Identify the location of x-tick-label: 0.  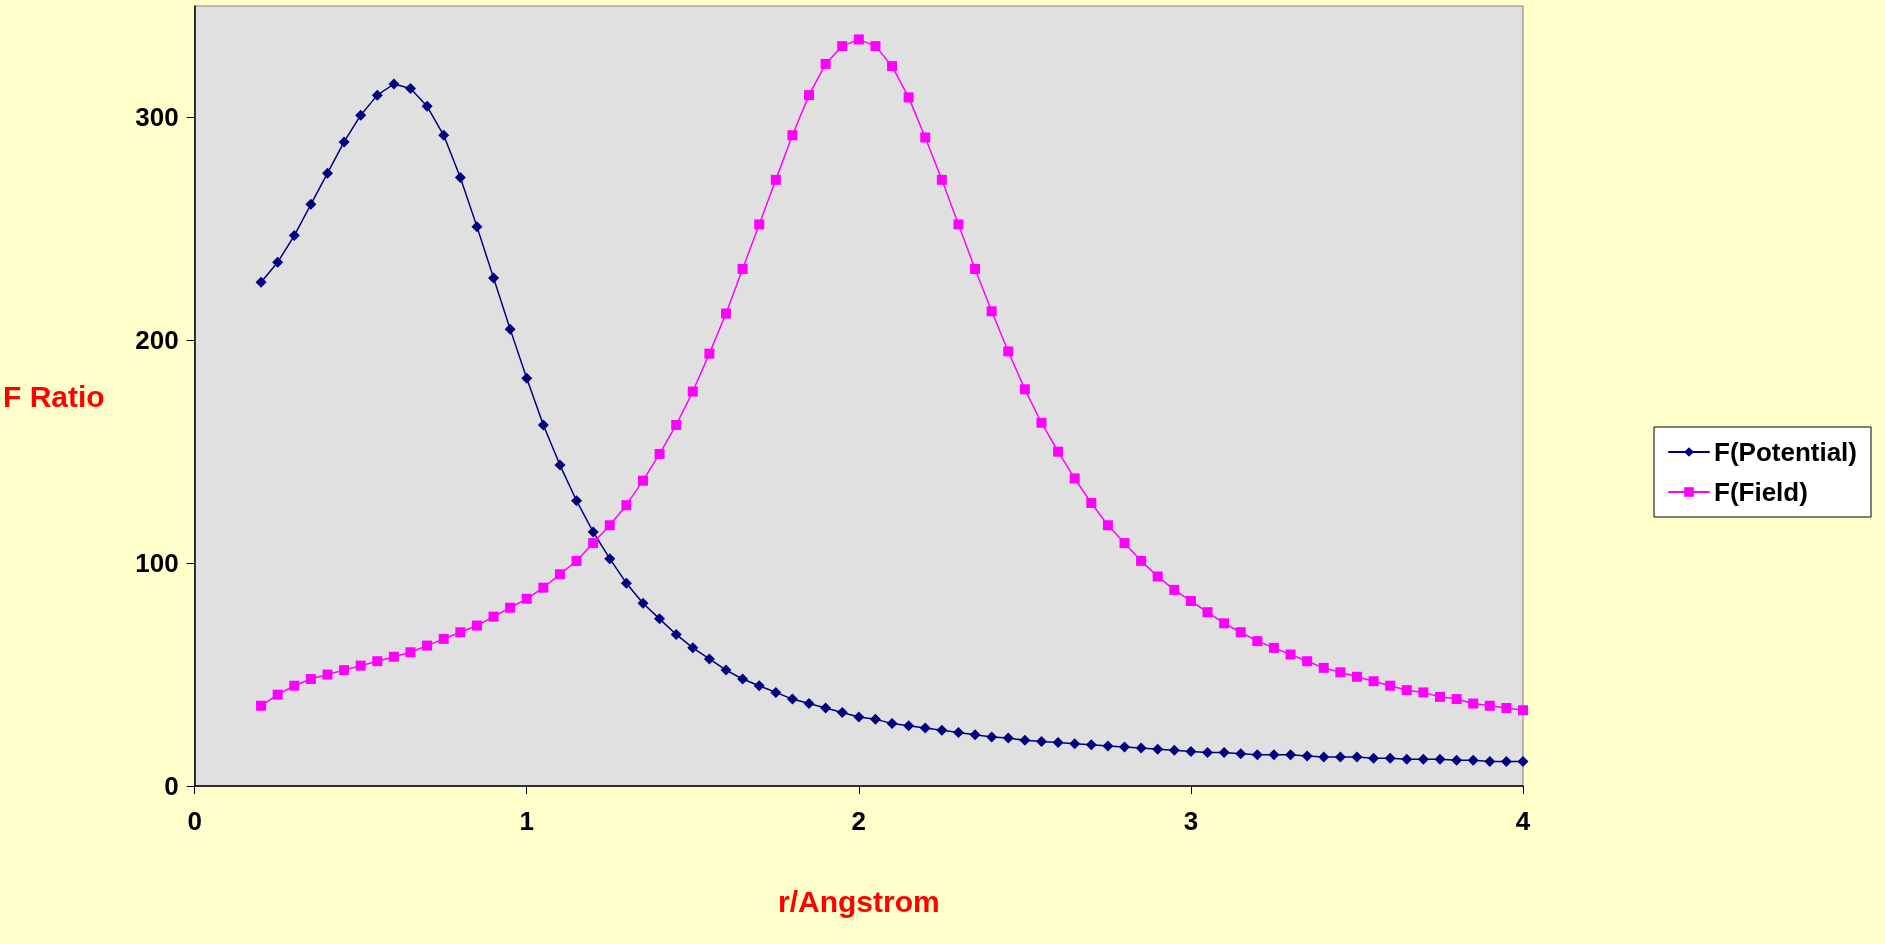
(194, 821).